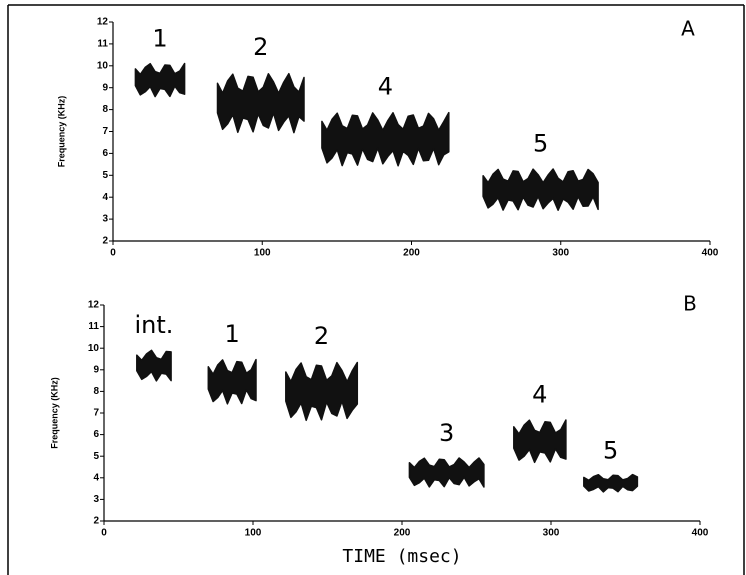  Describe the element at coordinates (688, 29) in the screenshot. I see `panel-label: A` at that location.